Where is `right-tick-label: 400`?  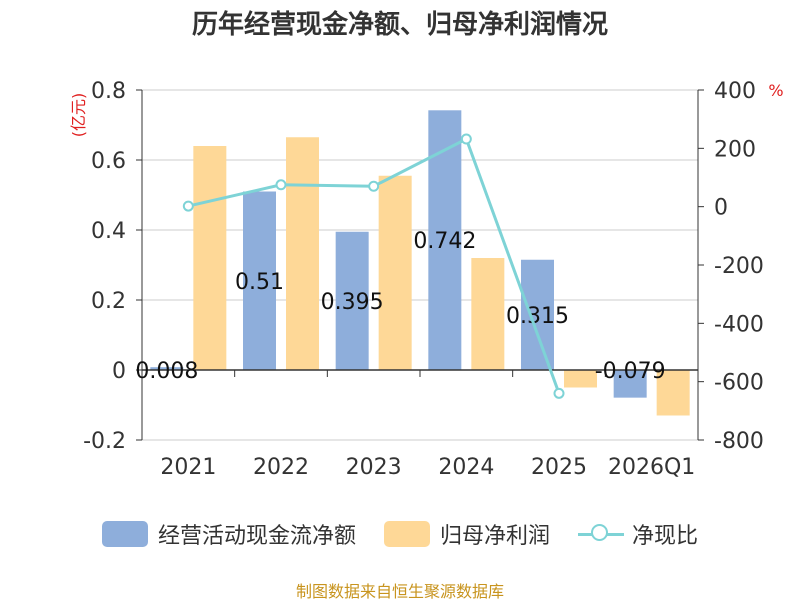
right-tick-label: 400 is located at coordinates (735, 91).